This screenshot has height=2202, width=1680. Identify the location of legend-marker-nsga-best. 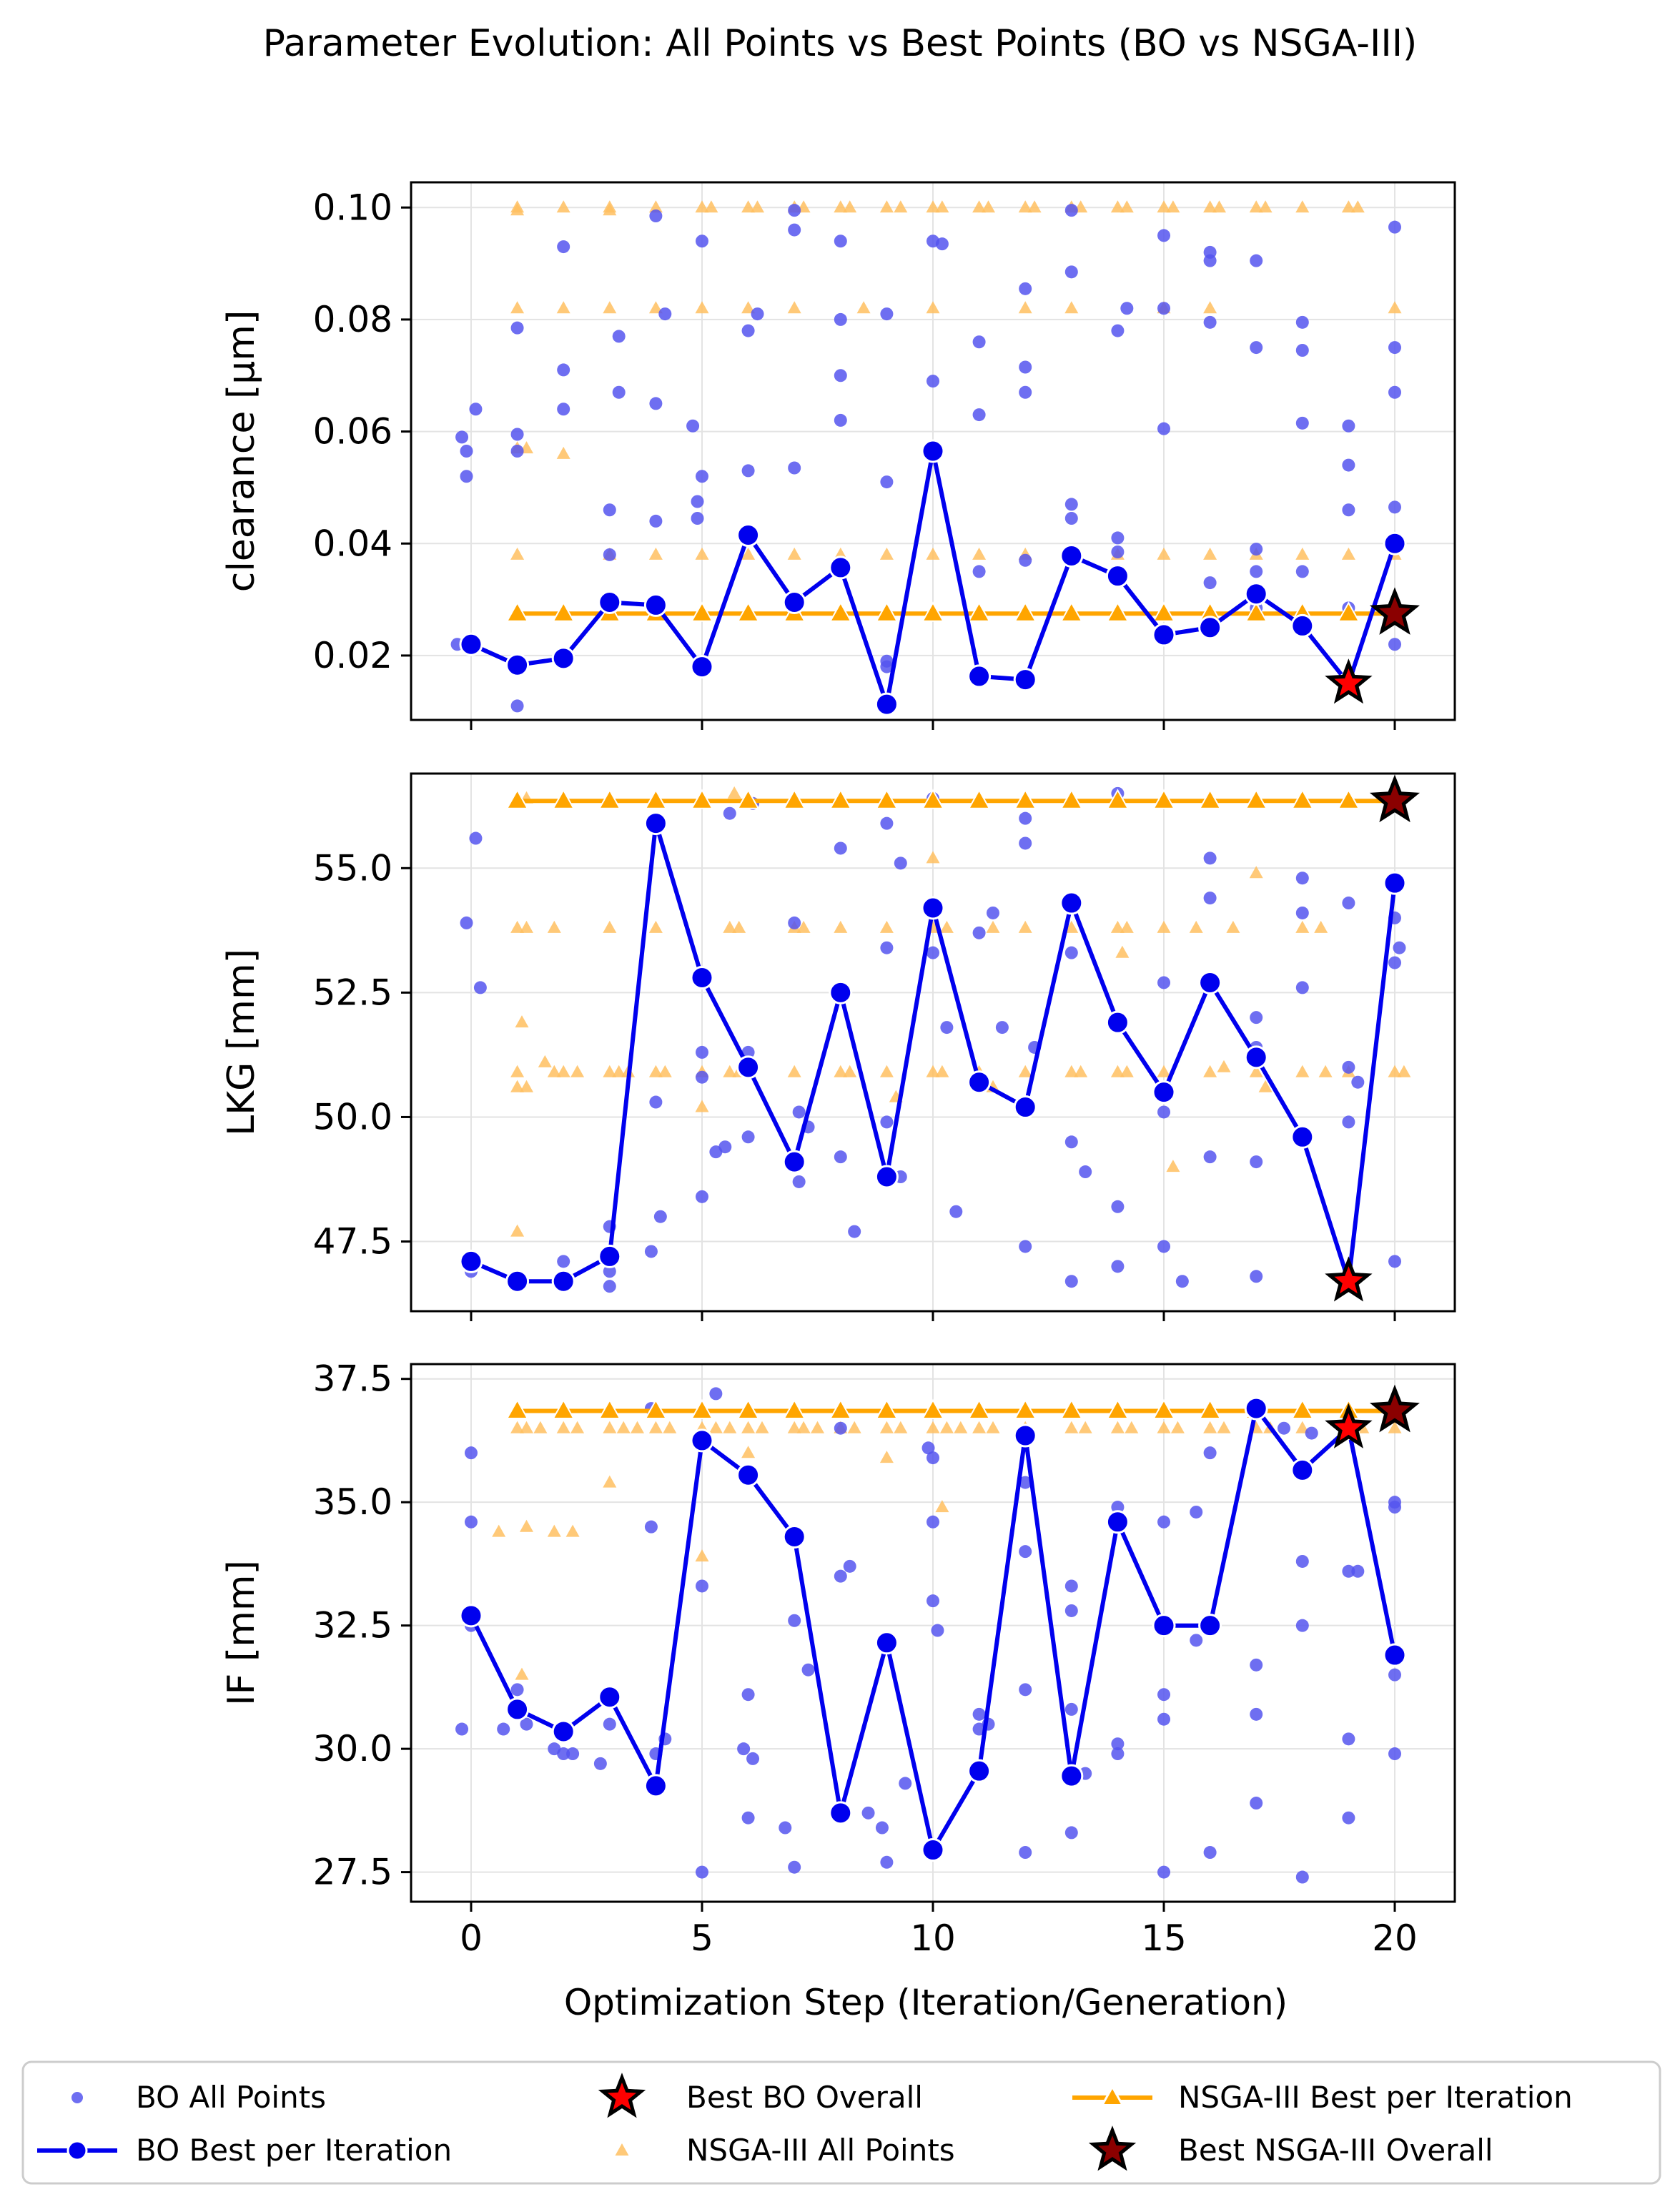
(1112, 2095).